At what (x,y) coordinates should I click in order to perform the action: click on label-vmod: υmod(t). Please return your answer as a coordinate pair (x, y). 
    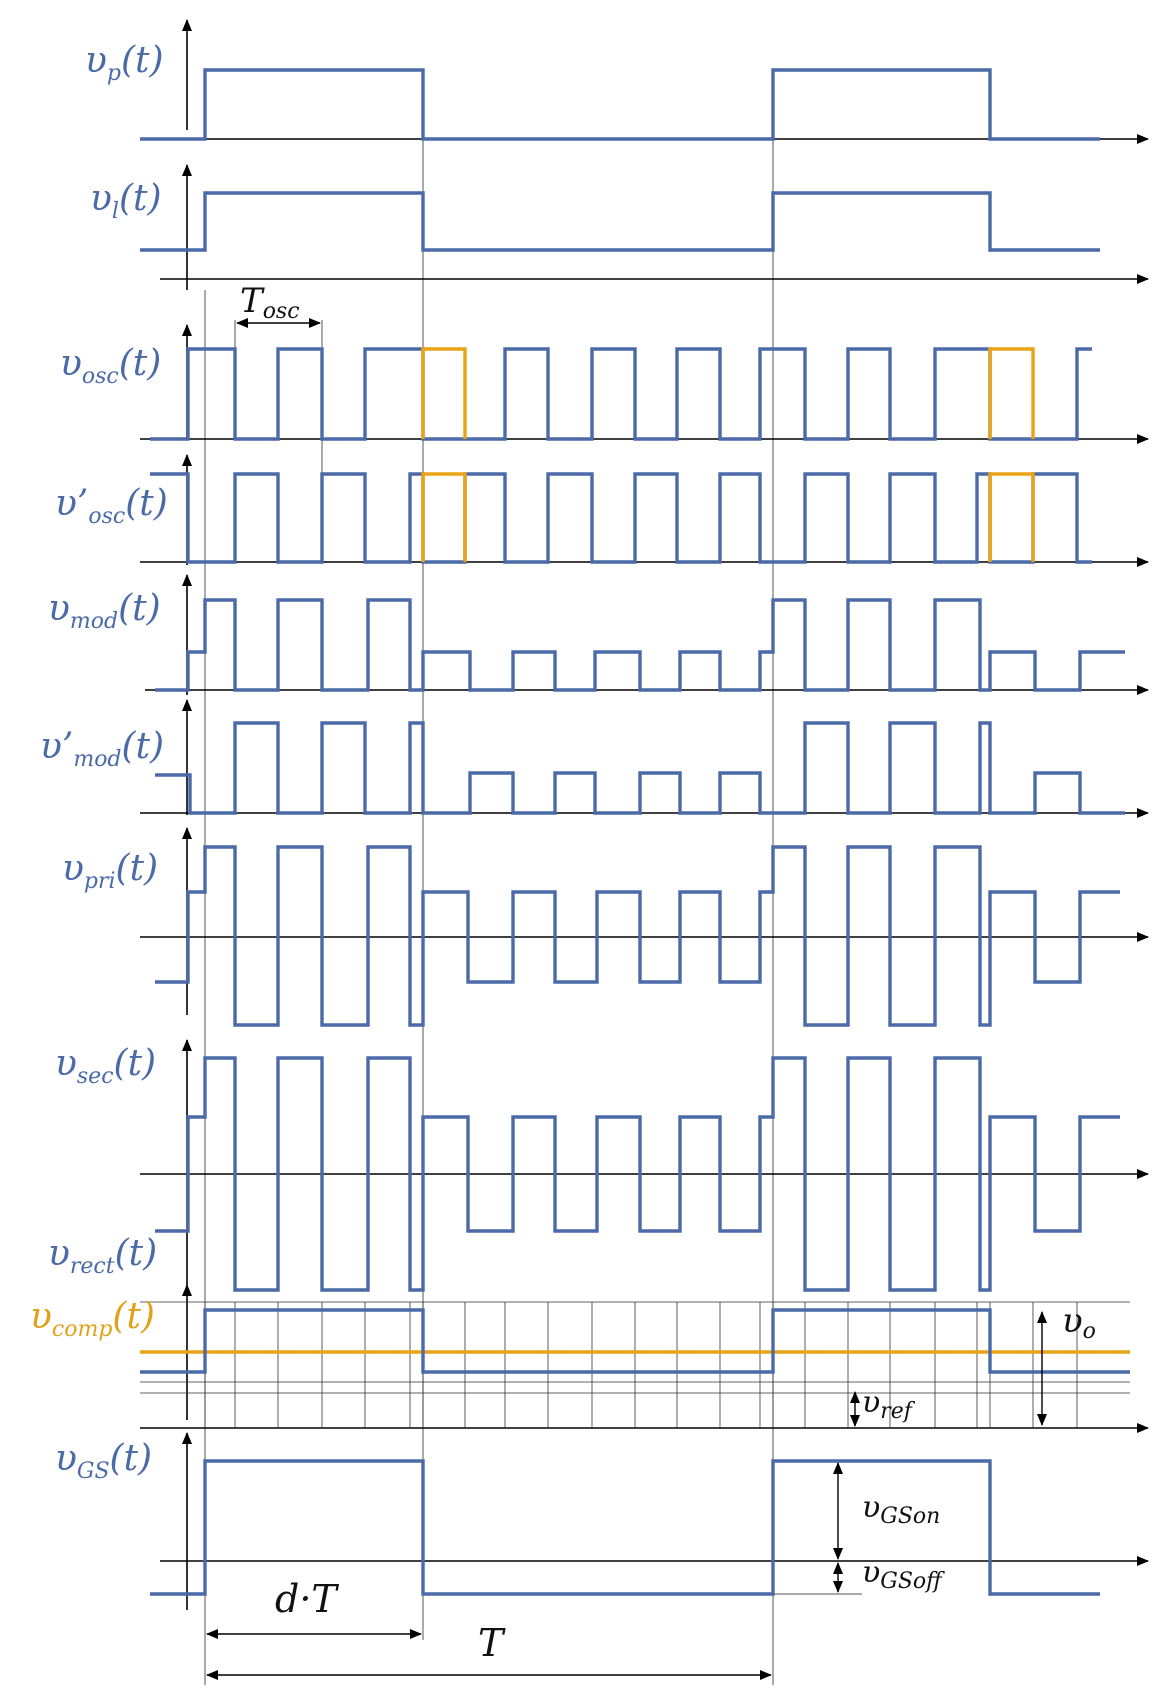
    Looking at the image, I should click on (104, 611).